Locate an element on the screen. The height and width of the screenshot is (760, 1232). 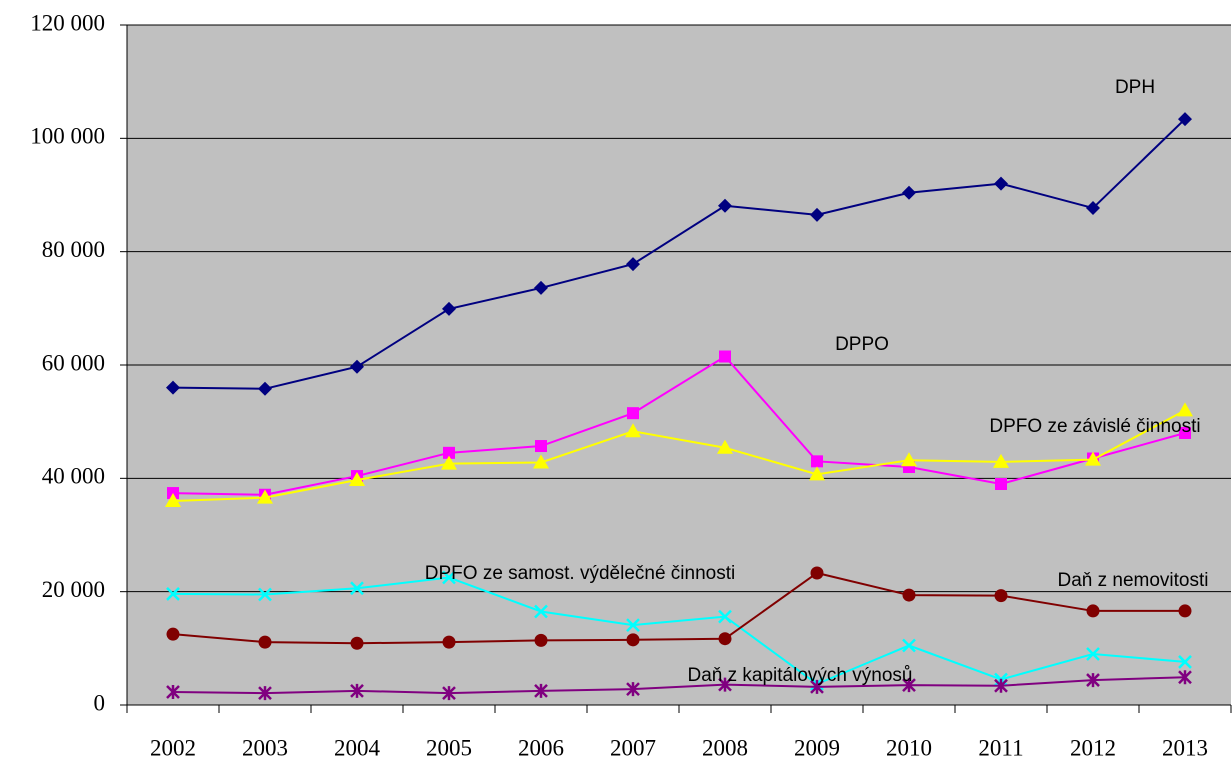
series-label: DPPO is located at coordinates (862, 344).